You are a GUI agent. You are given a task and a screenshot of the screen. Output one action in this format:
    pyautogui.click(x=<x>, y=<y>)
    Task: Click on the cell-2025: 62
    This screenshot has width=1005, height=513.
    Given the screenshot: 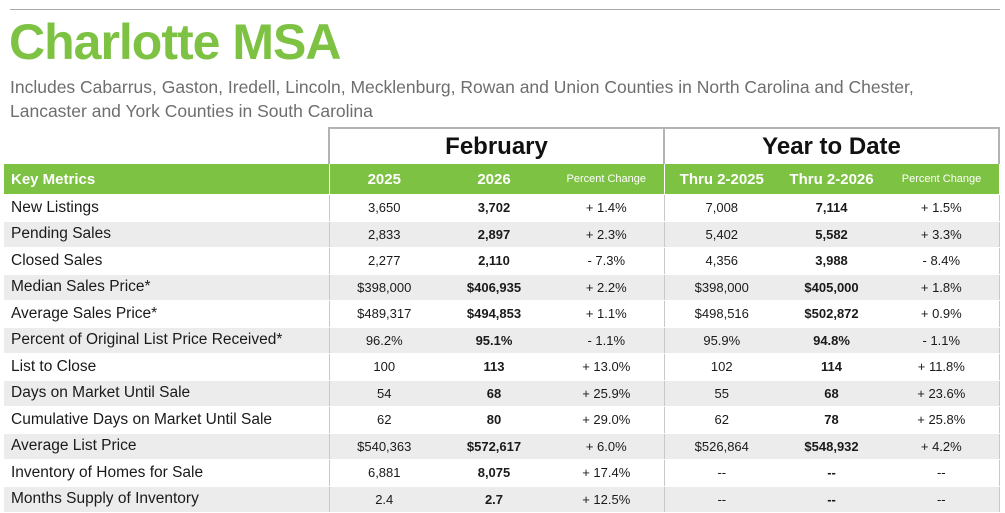 What is the action you would take?
    pyautogui.click(x=383, y=420)
    